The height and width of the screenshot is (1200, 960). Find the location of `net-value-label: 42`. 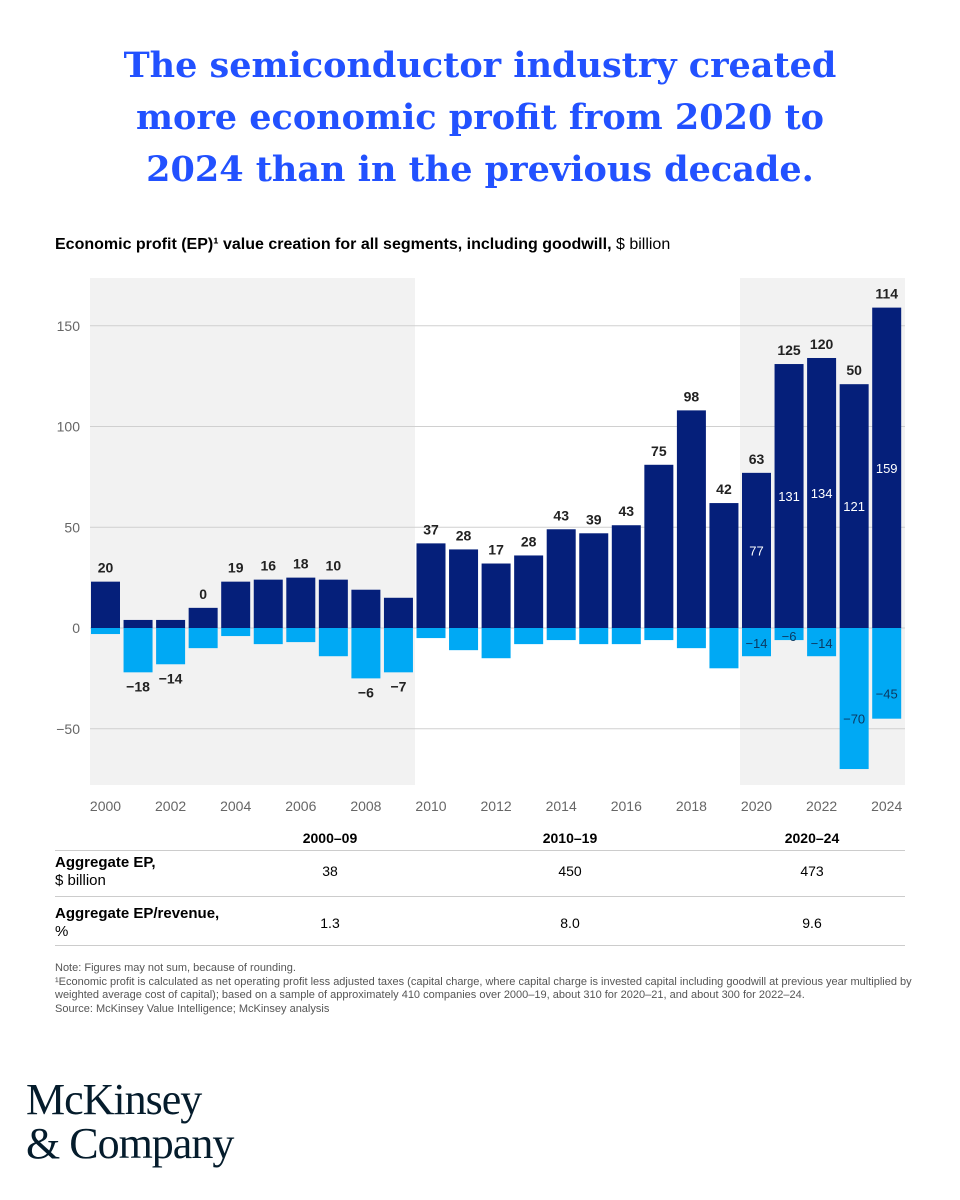

net-value-label: 42 is located at coordinates (724, 489).